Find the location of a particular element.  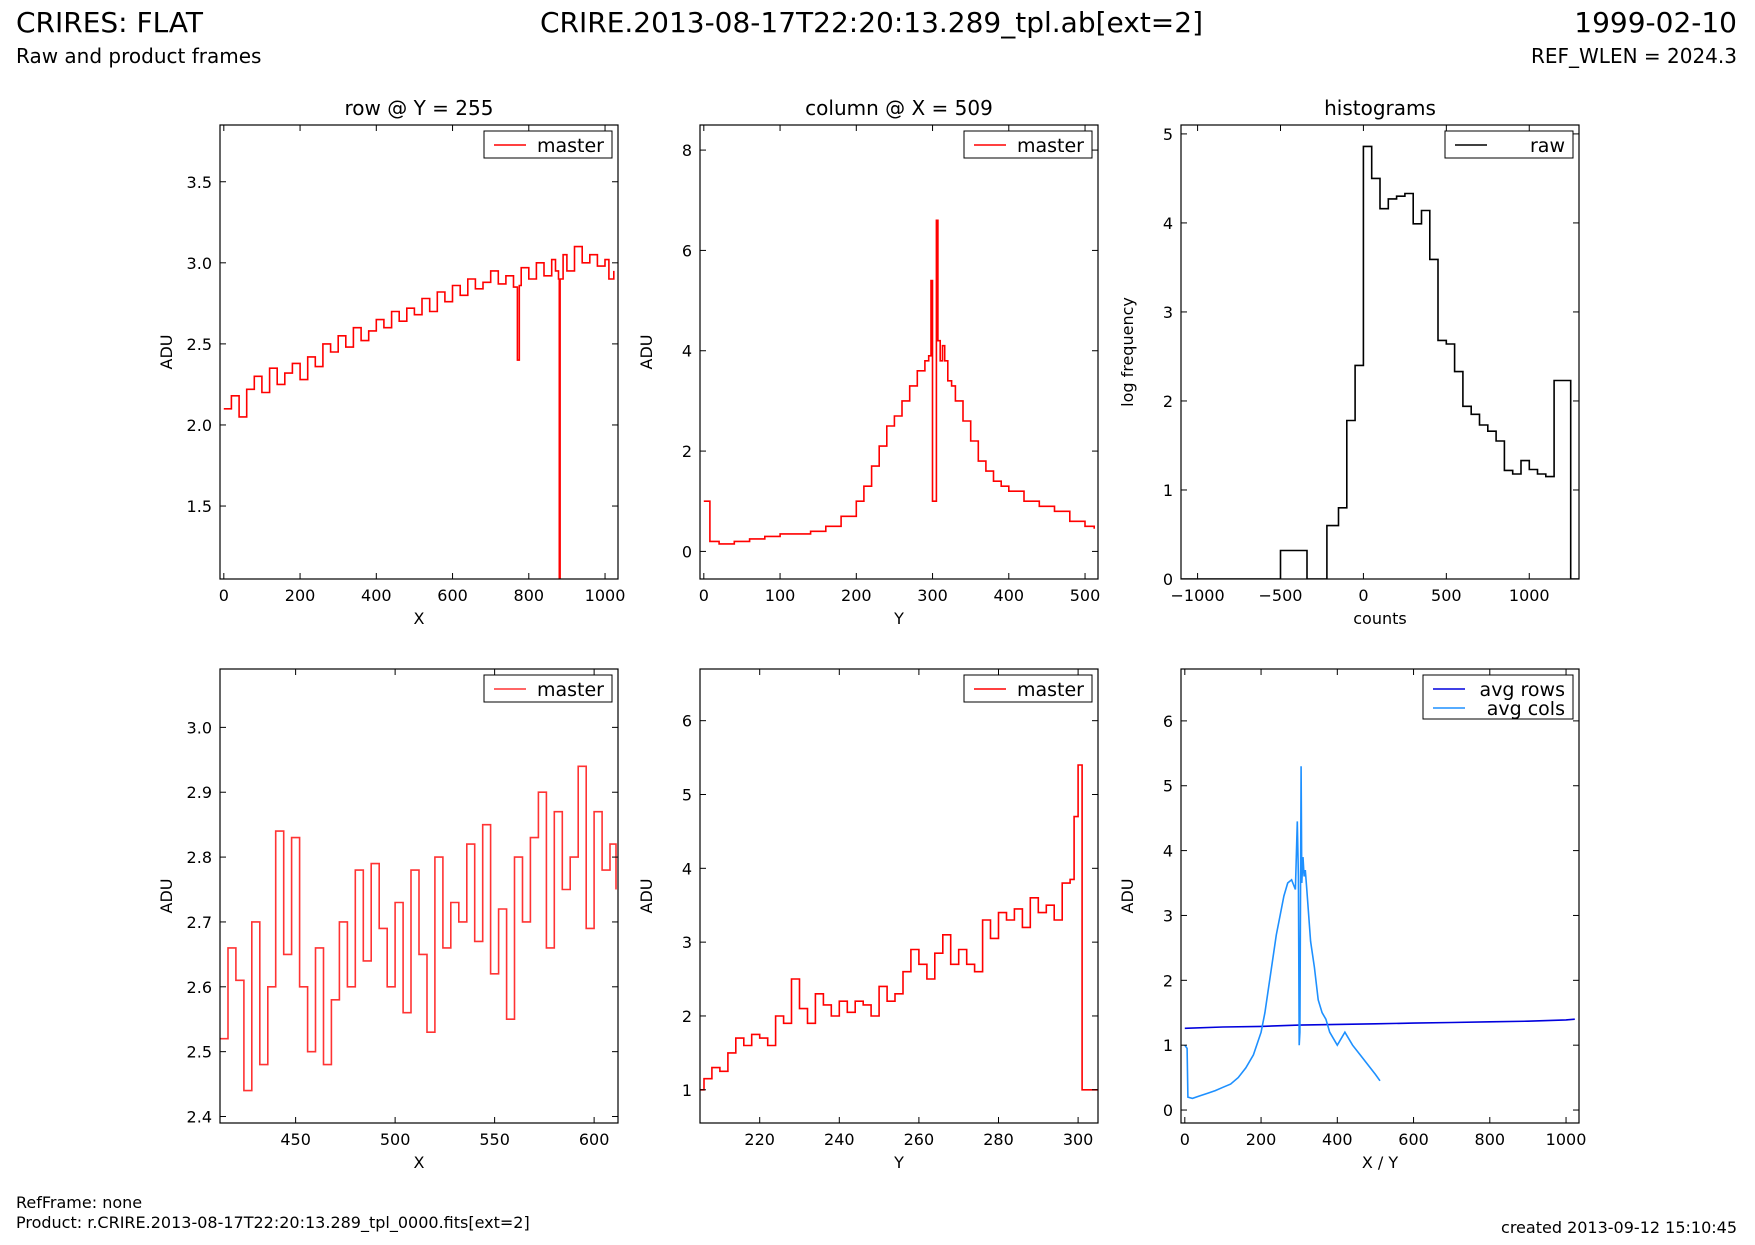

legend-box is located at coordinates (1498, 697).